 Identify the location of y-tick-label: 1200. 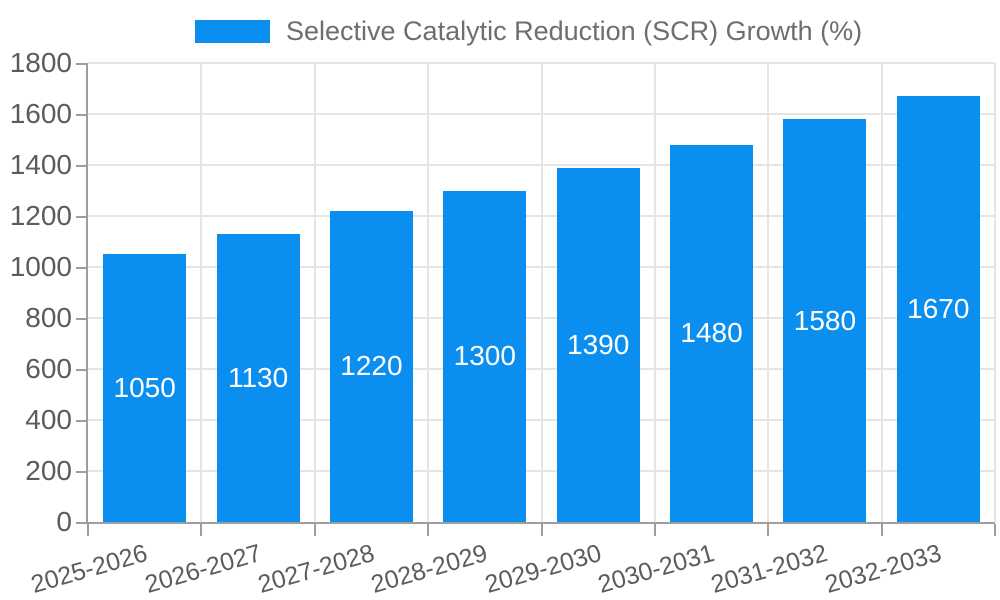
(40, 215).